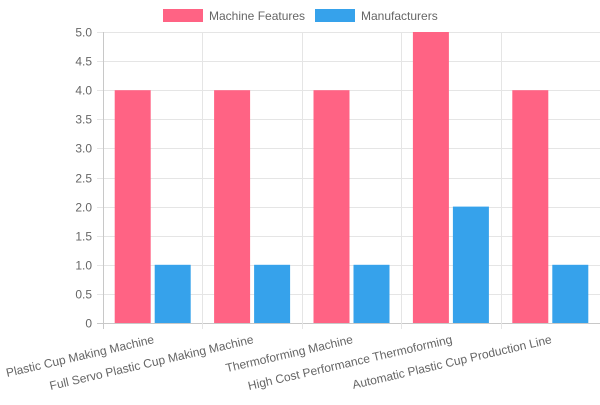  Describe the element at coordinates (83, 237) in the screenshot. I see `y-tick-label: 1.5` at that location.